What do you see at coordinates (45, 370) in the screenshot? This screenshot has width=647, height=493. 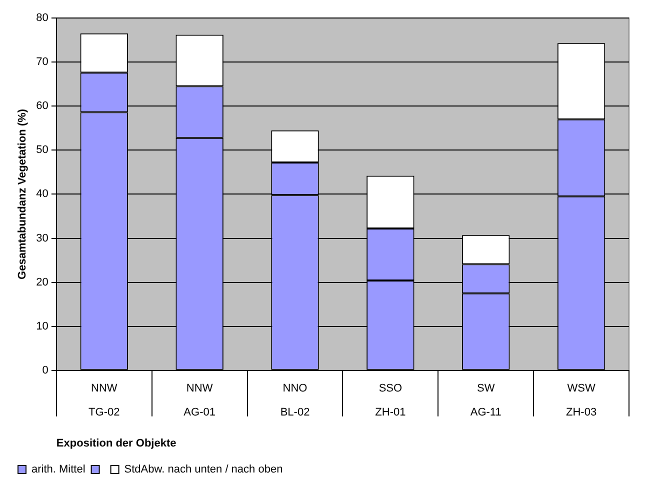 I see `y-tick-label: 0` at bounding box center [45, 370].